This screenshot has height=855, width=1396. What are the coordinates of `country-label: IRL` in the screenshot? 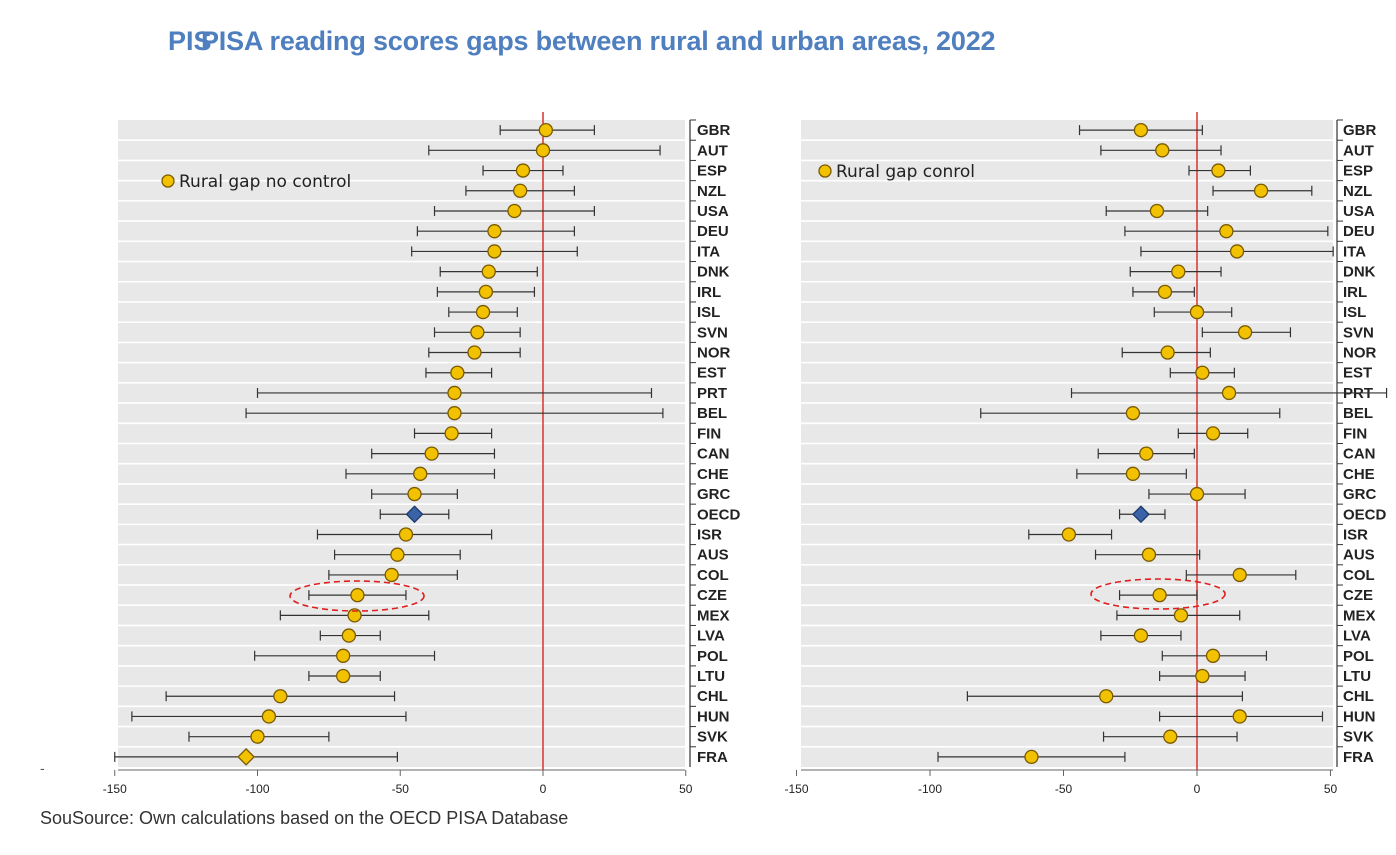 It's located at (1355, 292).